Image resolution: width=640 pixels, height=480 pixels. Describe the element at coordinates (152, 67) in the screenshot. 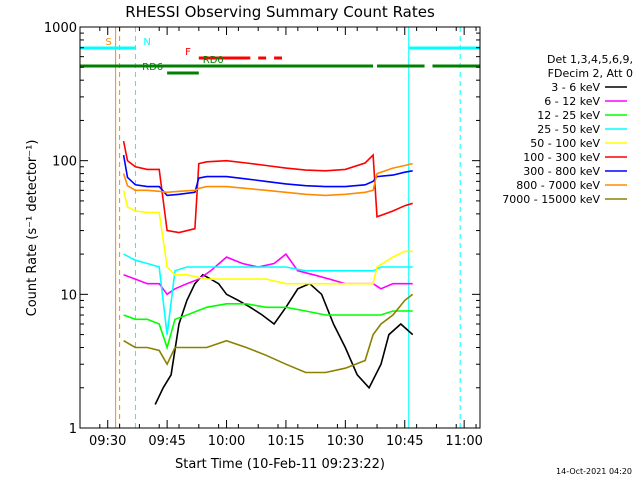

I see `flag-label-rd6: RD6` at that location.